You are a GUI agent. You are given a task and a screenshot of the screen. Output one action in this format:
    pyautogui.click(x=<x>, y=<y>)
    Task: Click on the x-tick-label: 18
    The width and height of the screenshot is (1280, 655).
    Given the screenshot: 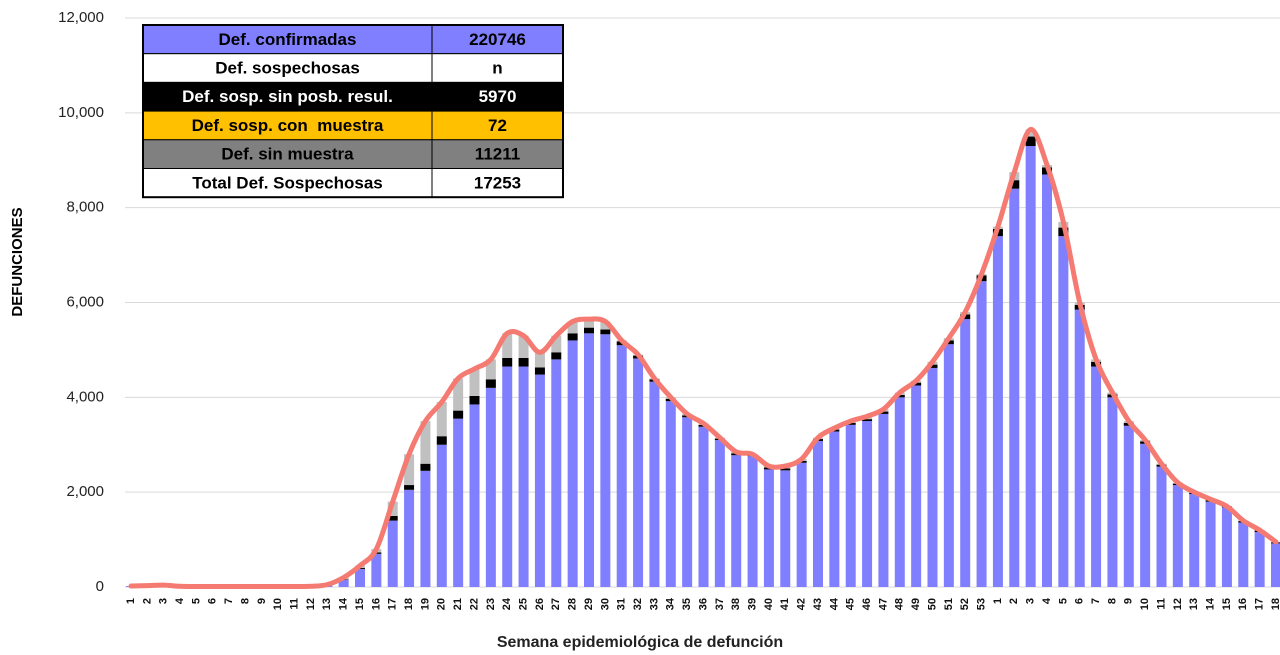 What is the action you would take?
    pyautogui.click(x=1275, y=604)
    